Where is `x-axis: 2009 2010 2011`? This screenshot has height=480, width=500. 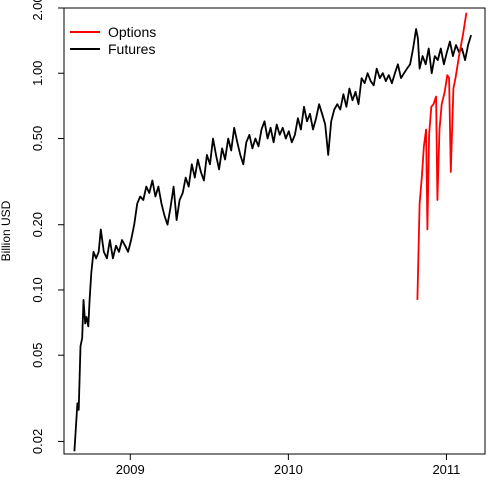 x-axis: 2009 2010 2011 is located at coordinates (288, 465).